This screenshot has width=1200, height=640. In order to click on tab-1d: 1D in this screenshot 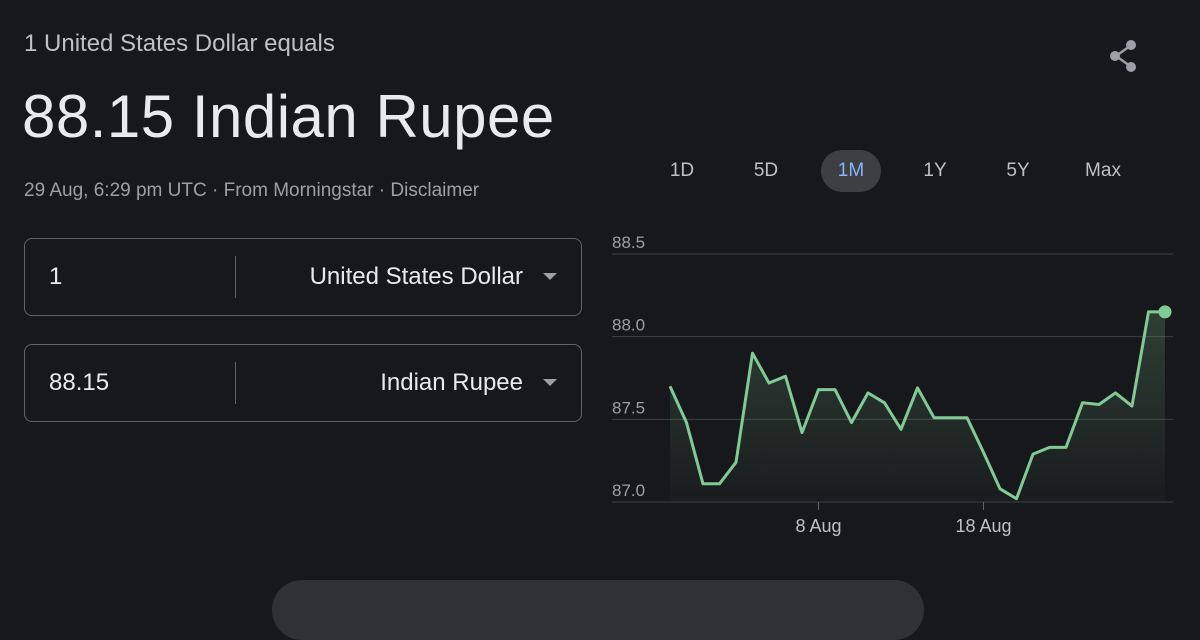, I will do `click(682, 170)`.